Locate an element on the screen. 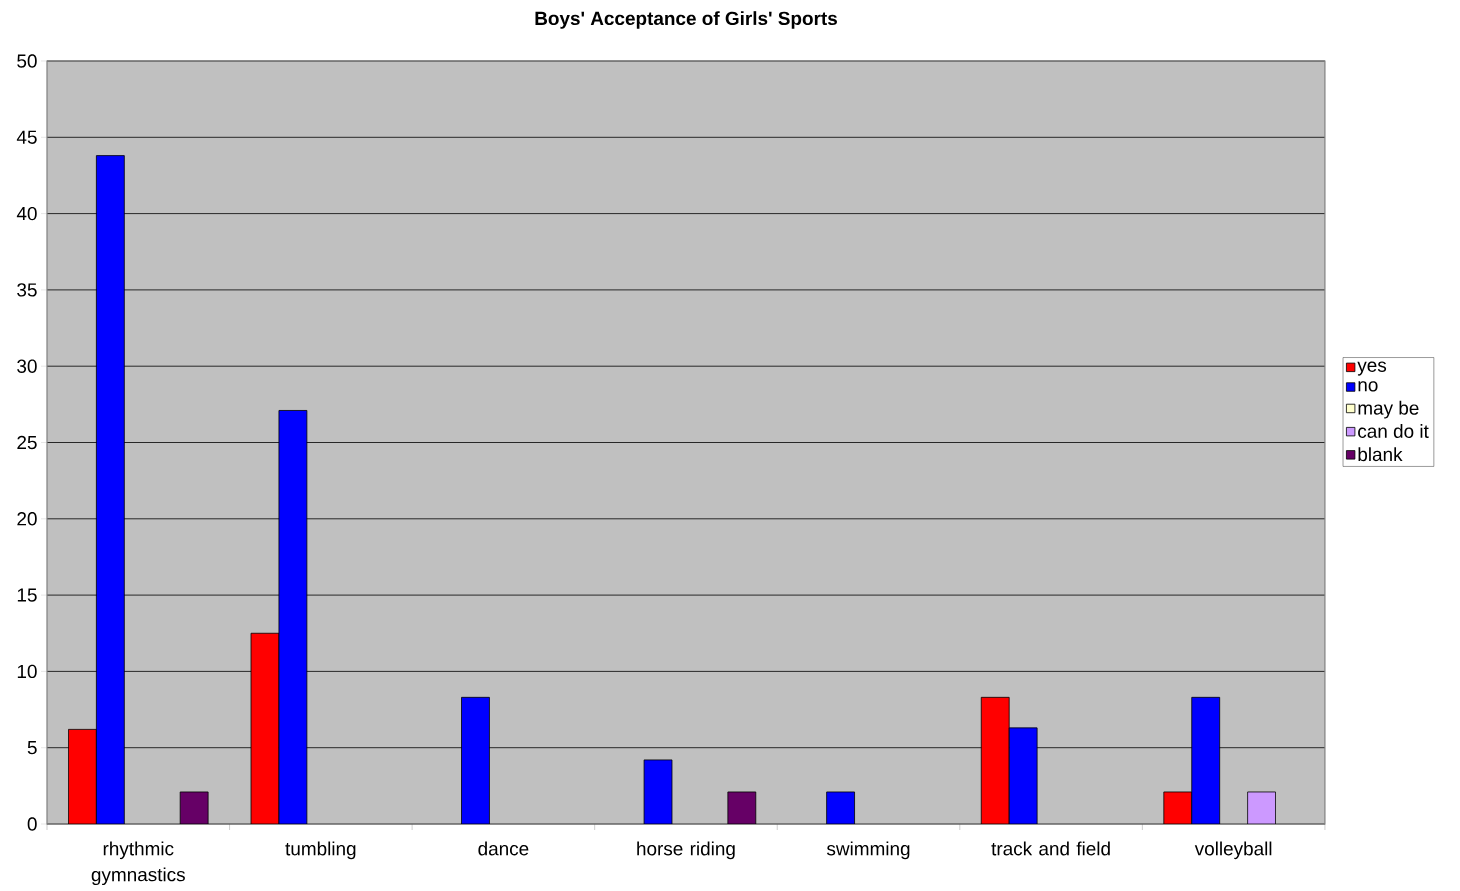  legend-label: can do it is located at coordinates (1393, 431).